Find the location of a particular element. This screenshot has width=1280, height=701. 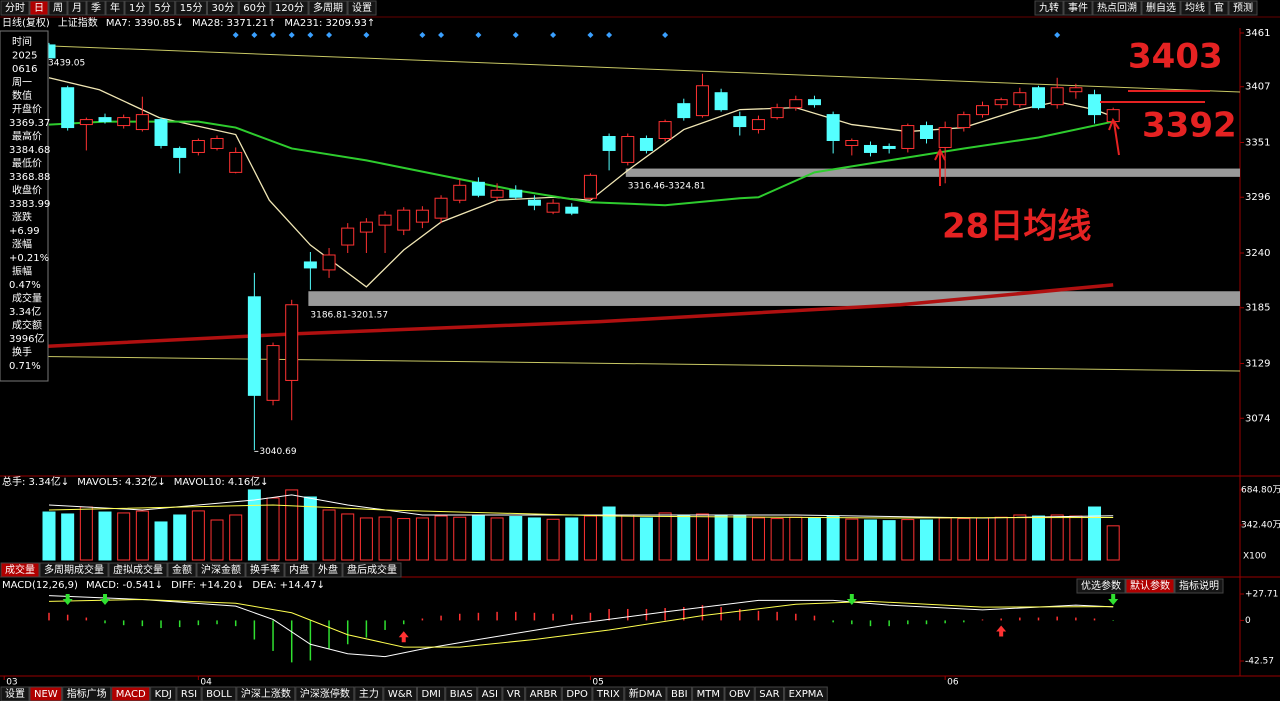

volume-tab: 成交量 is located at coordinates (20, 569).